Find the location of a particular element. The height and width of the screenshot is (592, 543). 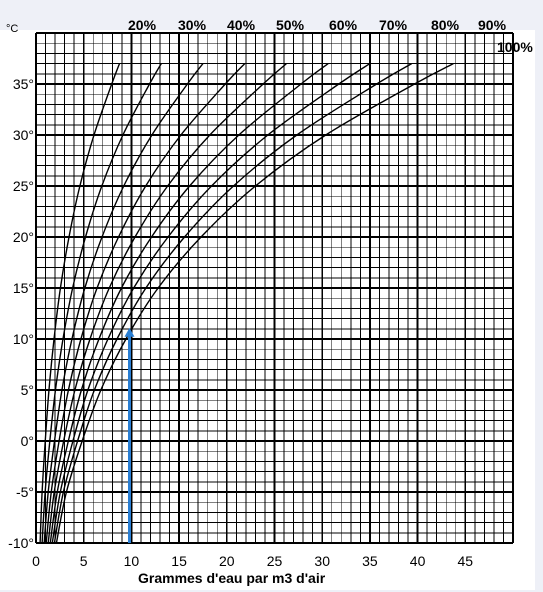

y-tick-label: -10° is located at coordinates (21, 543).